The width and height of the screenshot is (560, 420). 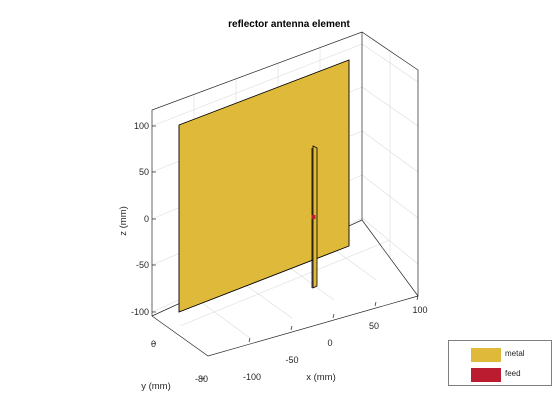 I want to click on y-axis-label: y (mm), so click(x=156, y=386).